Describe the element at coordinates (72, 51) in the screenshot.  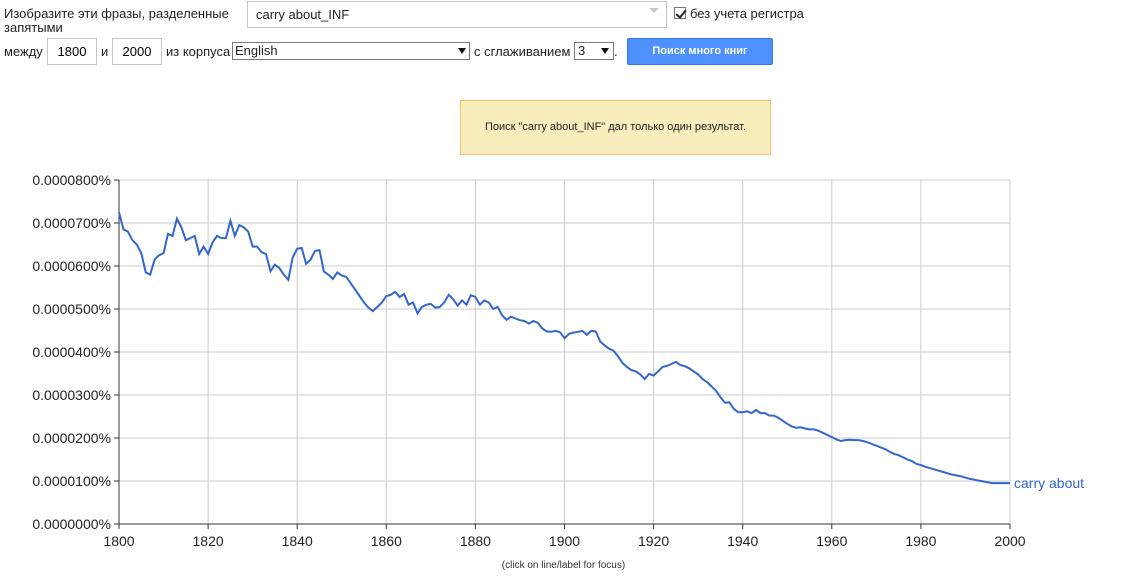
I see `year-start-input` at that location.